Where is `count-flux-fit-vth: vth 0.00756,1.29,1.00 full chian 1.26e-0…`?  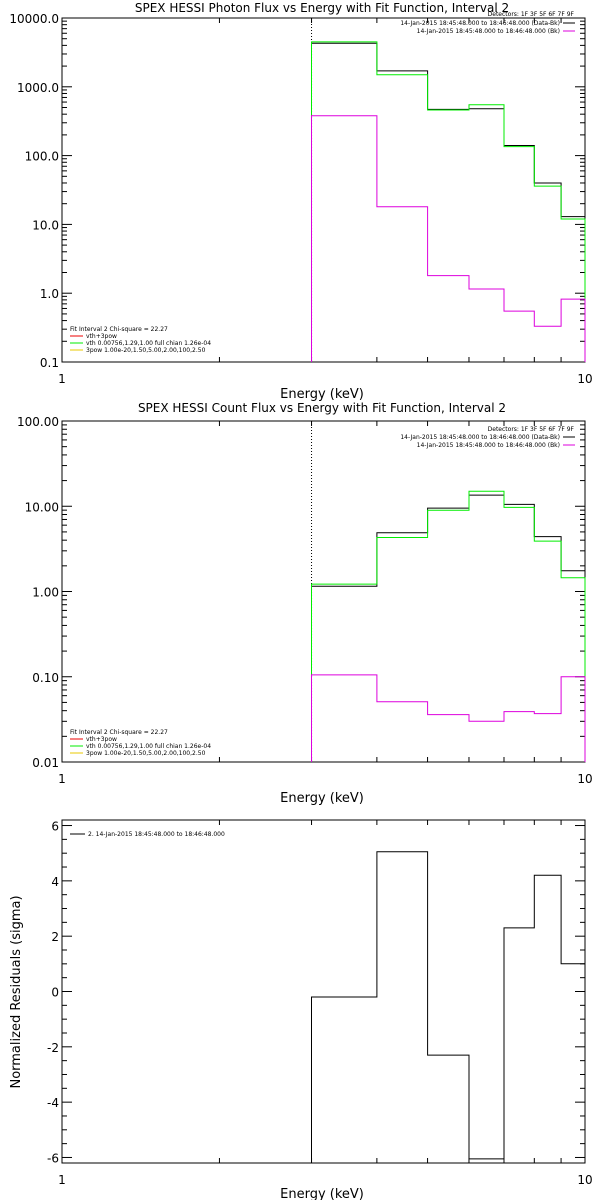 count-flux-fit-vth: vth 0.00756,1.29,1.00 full chian 1.26e-0… is located at coordinates (148, 746).